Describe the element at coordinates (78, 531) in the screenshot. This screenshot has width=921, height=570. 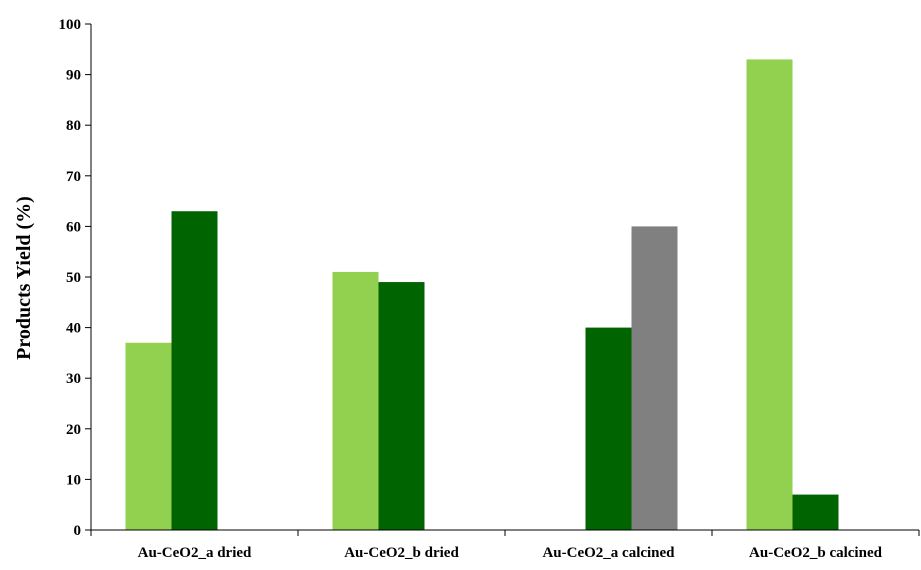
I see `y-tick-label: 0` at that location.